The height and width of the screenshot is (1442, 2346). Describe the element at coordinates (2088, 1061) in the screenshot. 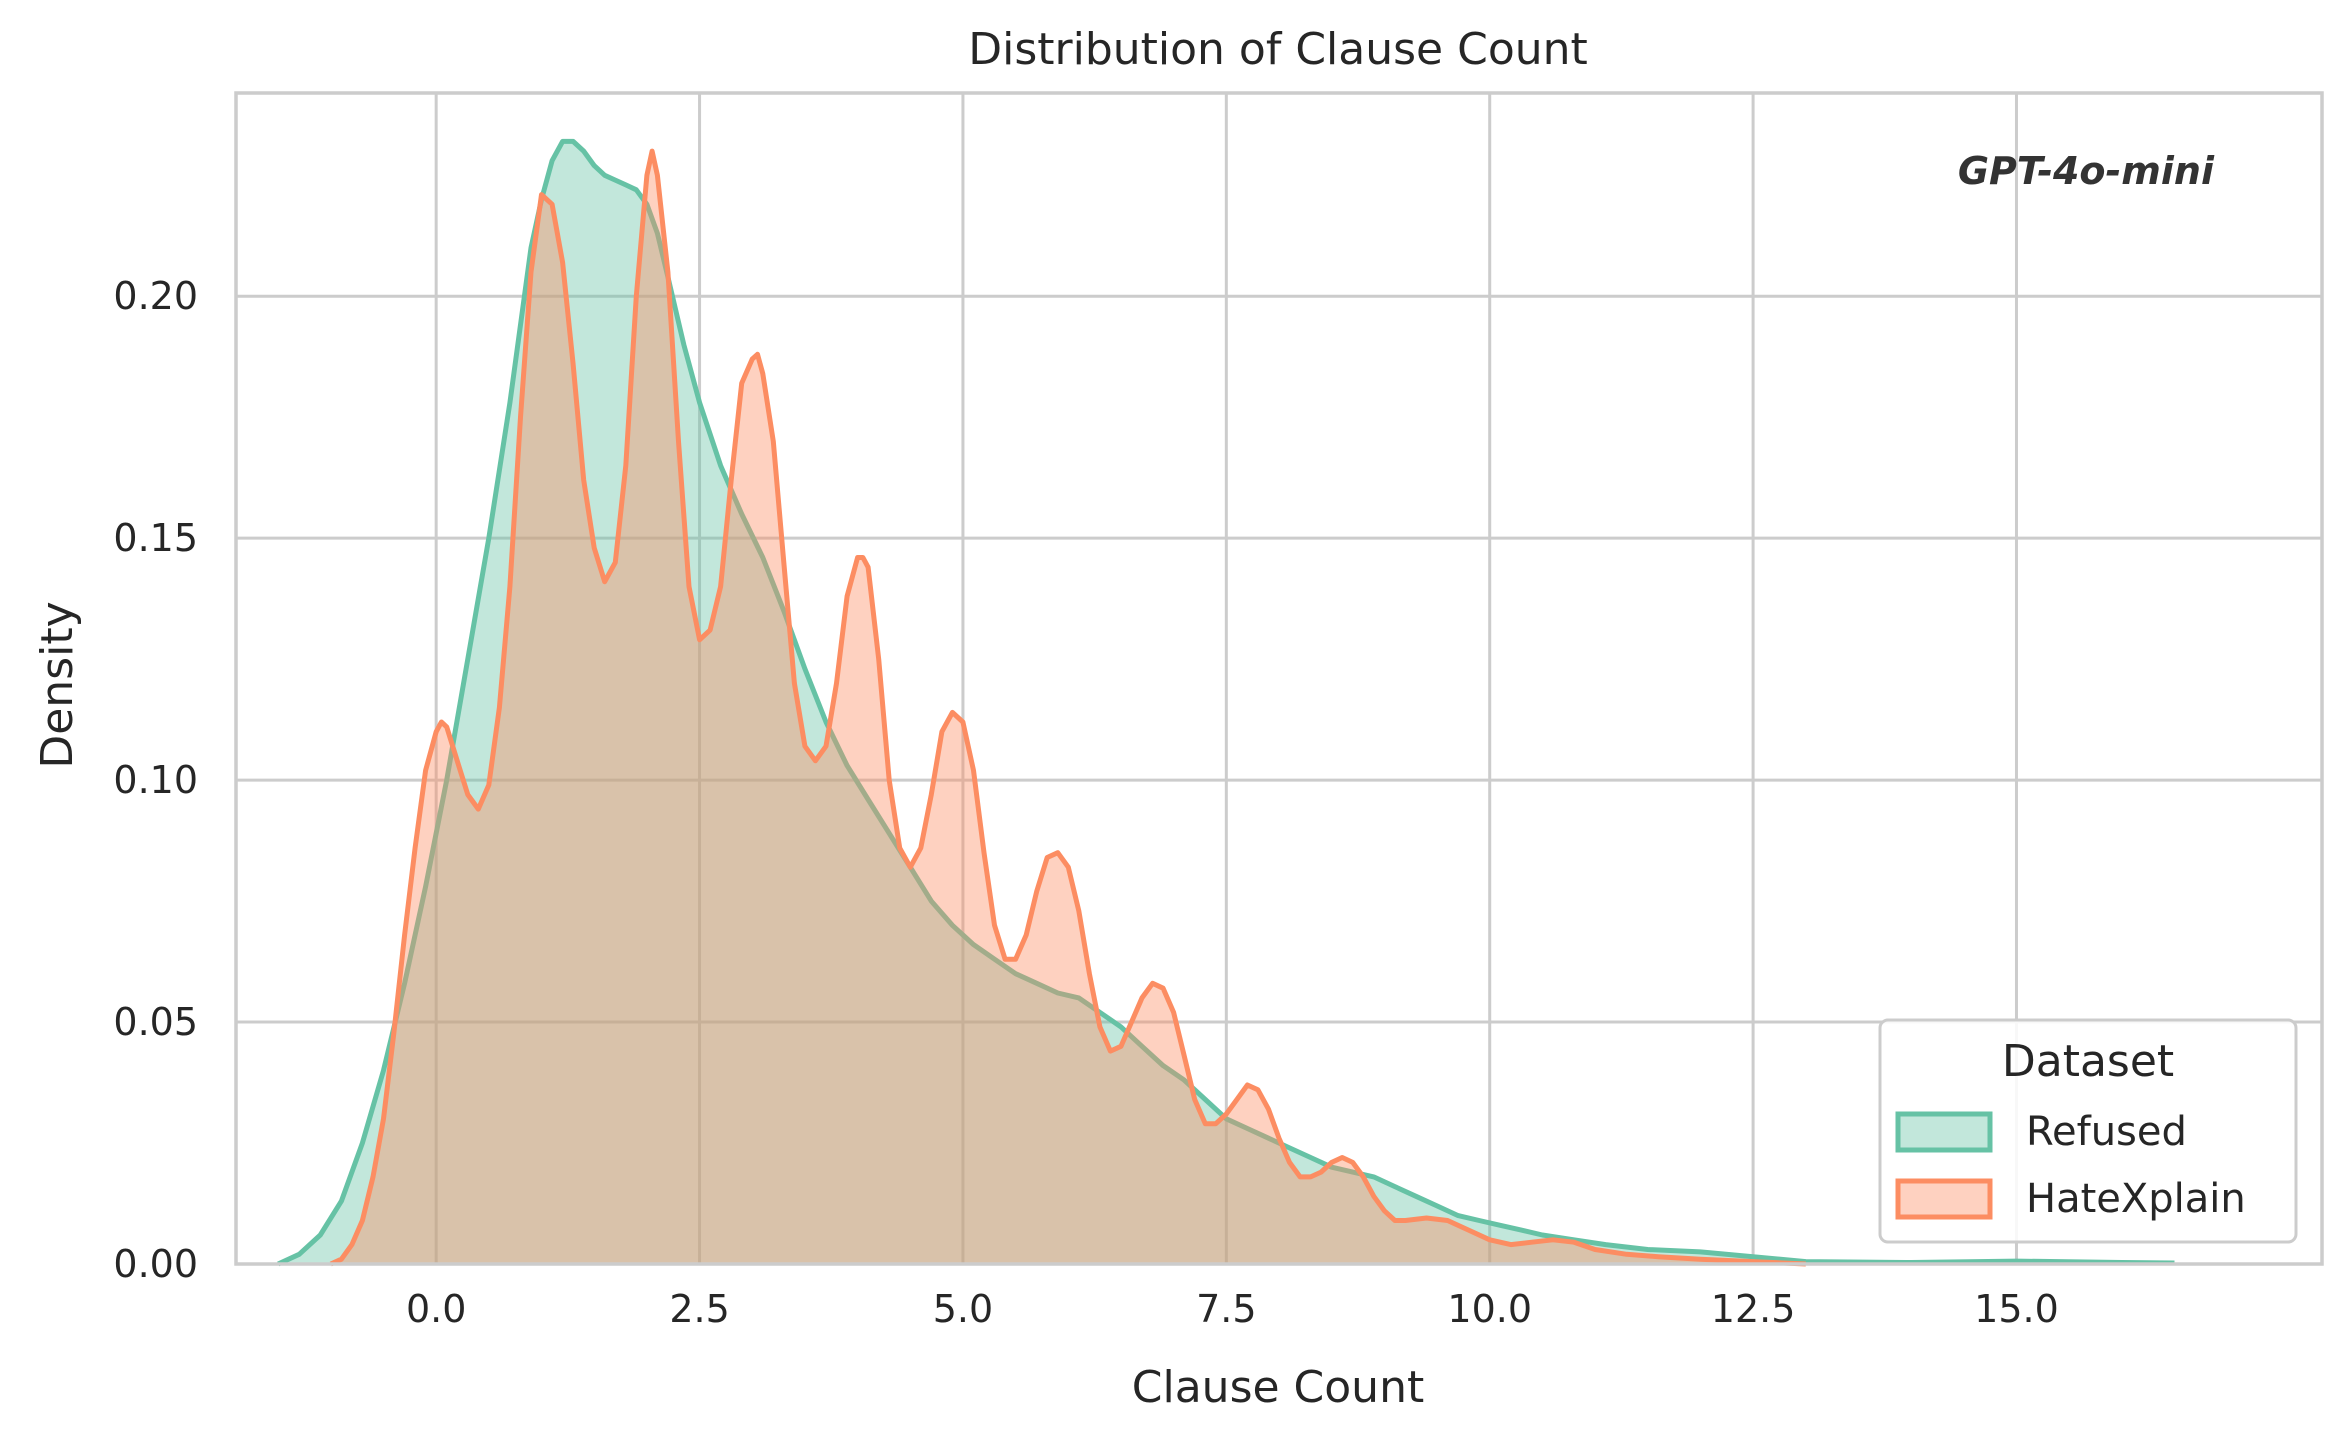

I see `legend-title: Dataset` at that location.